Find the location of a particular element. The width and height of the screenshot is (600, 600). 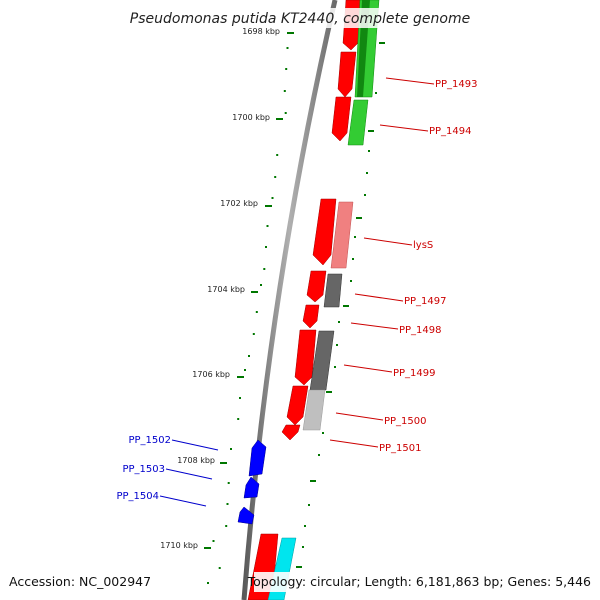

outer-scale is located at coordinates (340, 305).